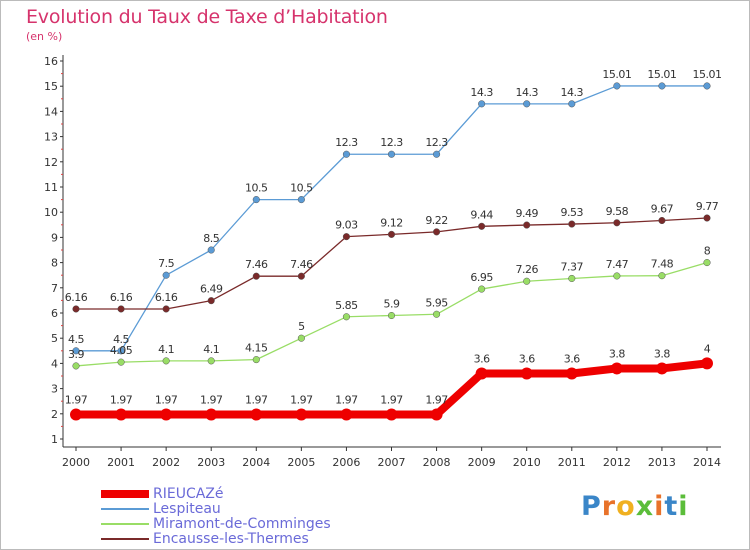 The width and height of the screenshot is (750, 550). Describe the element at coordinates (392, 462) in the screenshot. I see `x-tick-label: 2007` at that location.